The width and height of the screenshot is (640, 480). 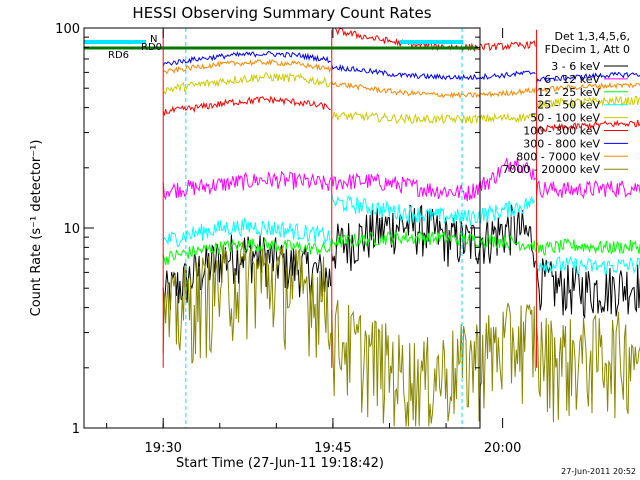 I want to click on legend-label-3: 12 - 25 keV, so click(x=568, y=92).